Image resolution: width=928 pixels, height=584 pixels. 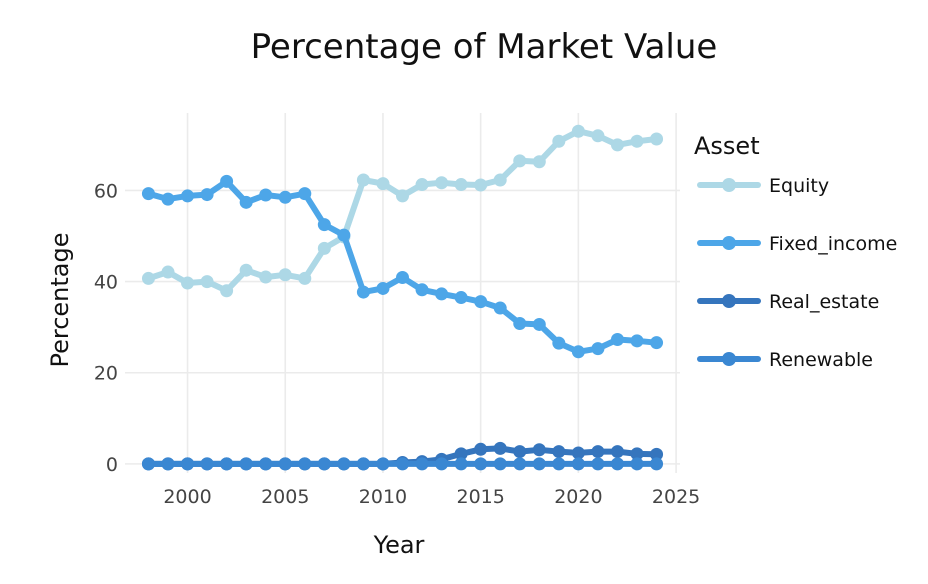 What do you see at coordinates (106, 374) in the screenshot?
I see `y-tick-label: 20` at bounding box center [106, 374].